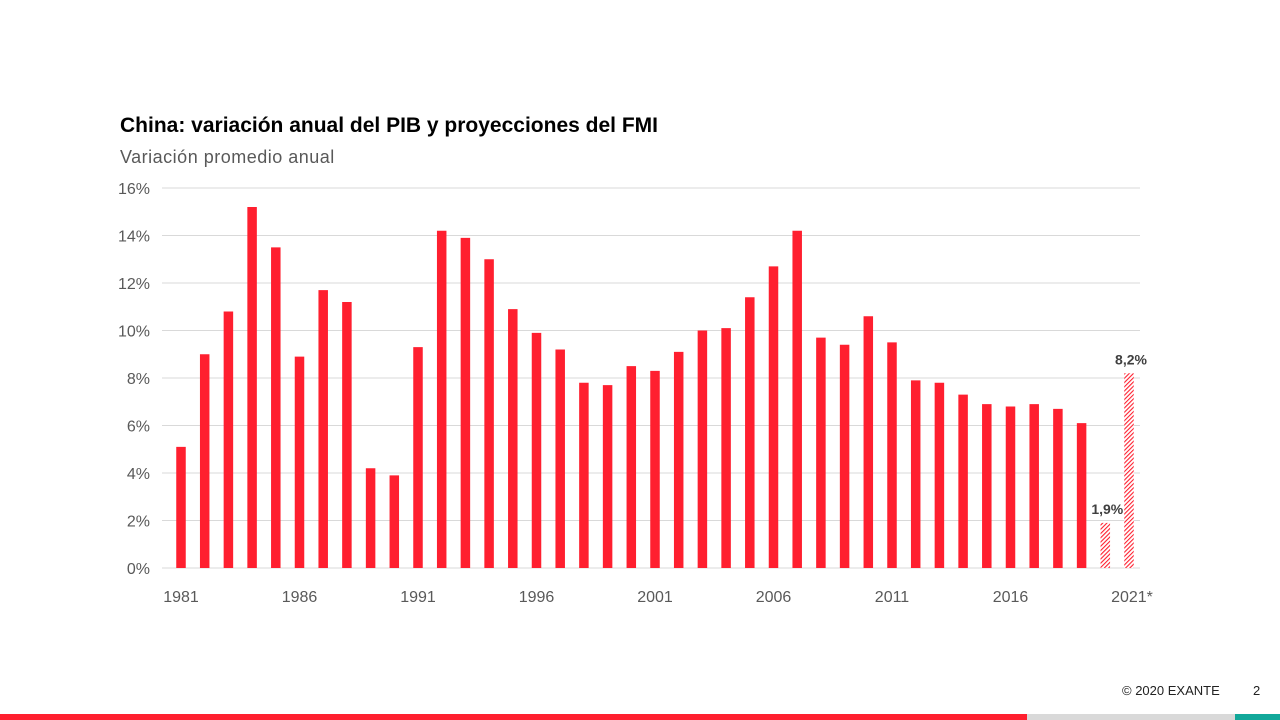  I want to click on x-tick-label: 2001, so click(655, 597).